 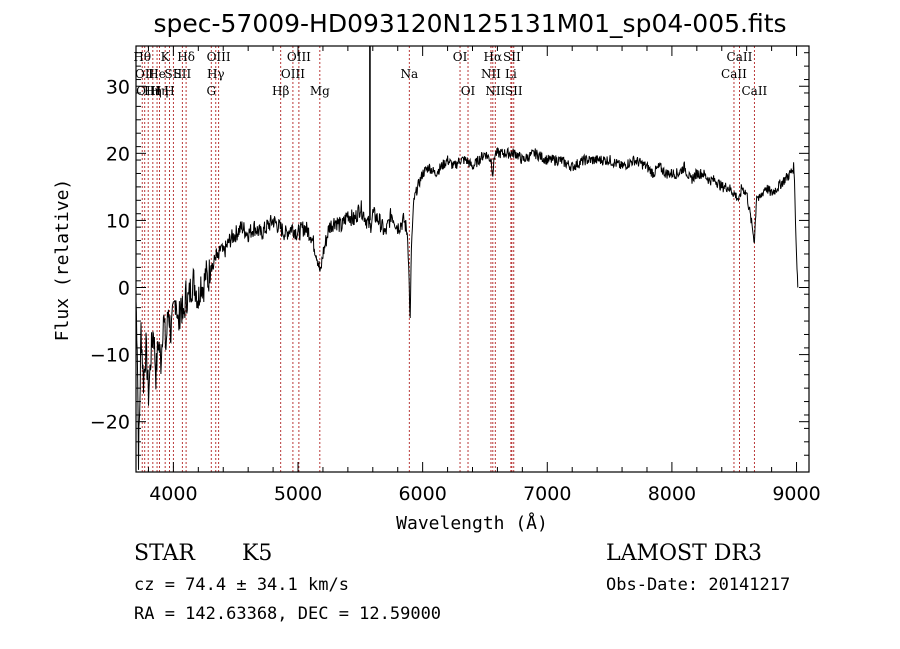 I want to click on line-marker-label-24: Li, so click(x=511, y=74).